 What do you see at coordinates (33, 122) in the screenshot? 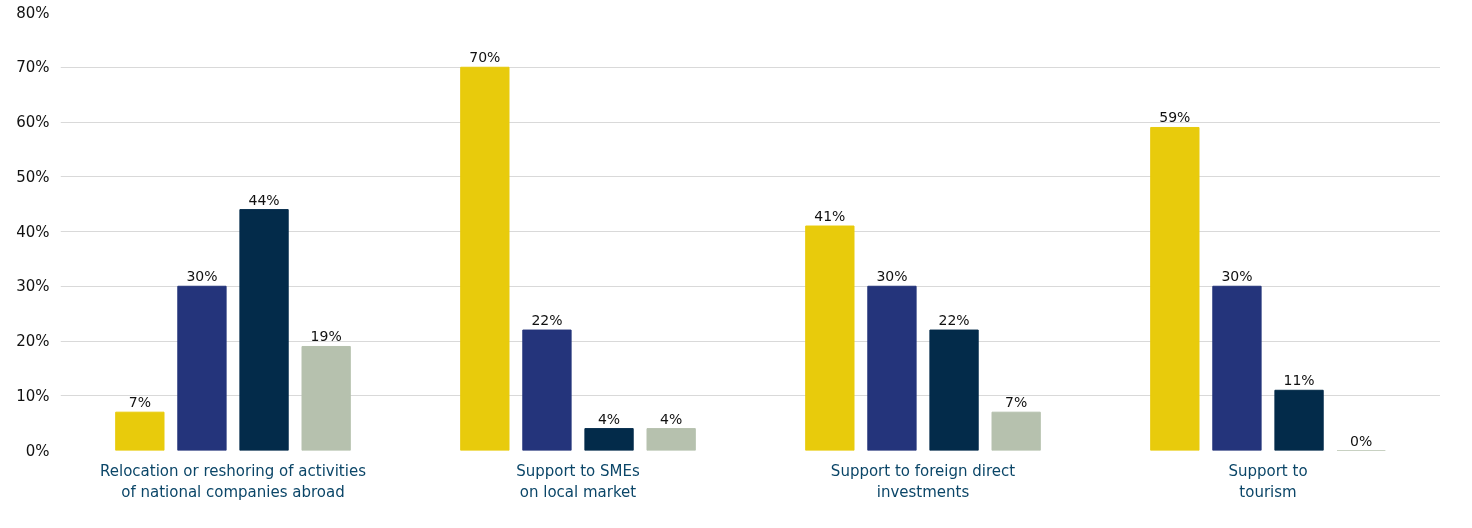
I see `y-tick-label: 60%` at bounding box center [33, 122].